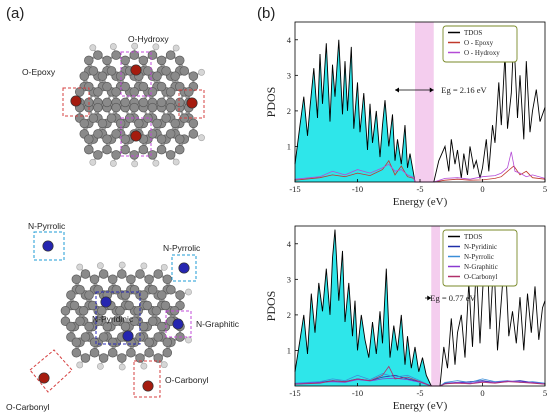  What do you see at coordinates (133, 104) in the screenshot?
I see `molecule-top-highlight-boxes` at bounding box center [133, 104].